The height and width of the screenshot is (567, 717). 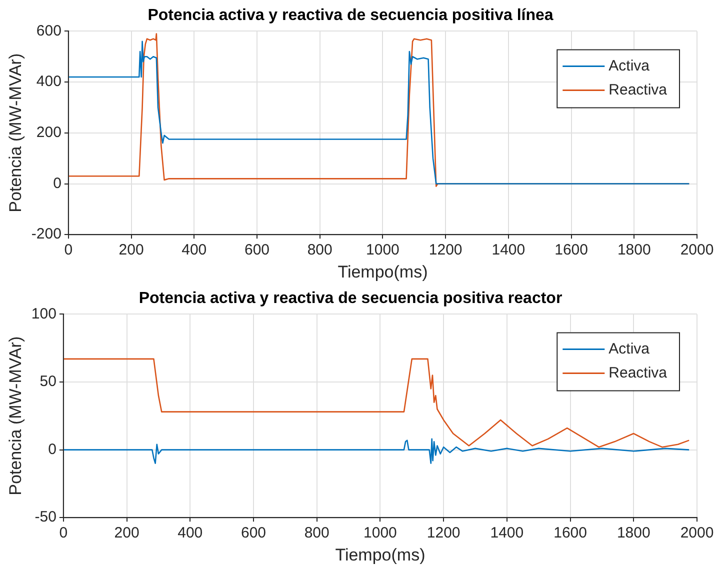 I want to click on y-tick-label: -200, so click(x=46, y=234).